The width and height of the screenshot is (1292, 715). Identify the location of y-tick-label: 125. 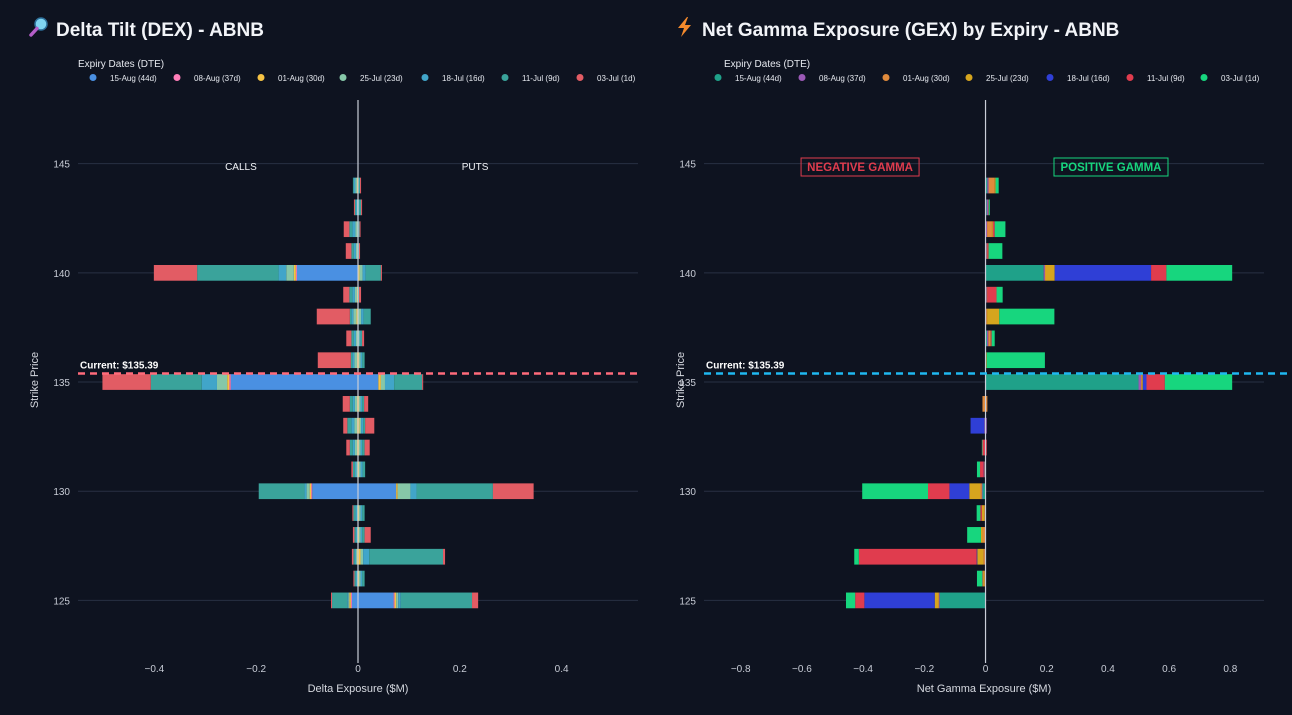
(61, 601).